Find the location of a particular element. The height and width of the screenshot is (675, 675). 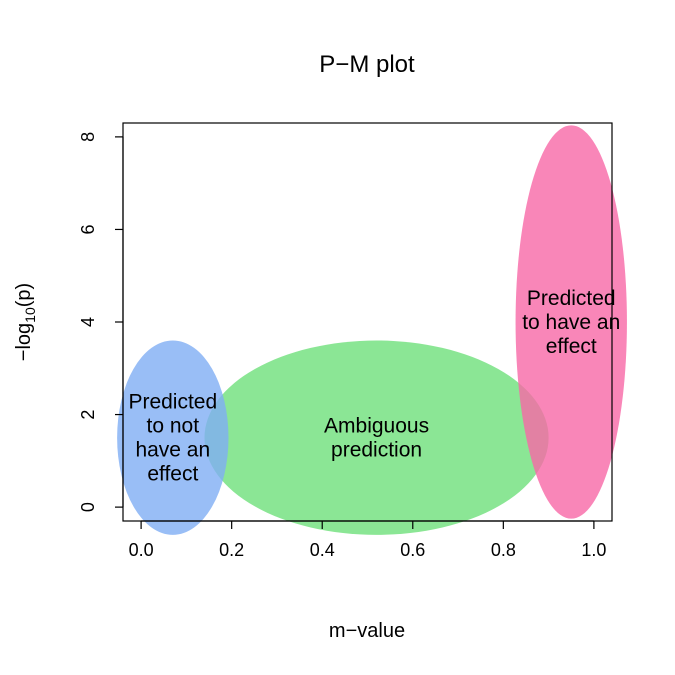

region-ellipse-predicted-to-have-an-effect is located at coordinates (571, 322).